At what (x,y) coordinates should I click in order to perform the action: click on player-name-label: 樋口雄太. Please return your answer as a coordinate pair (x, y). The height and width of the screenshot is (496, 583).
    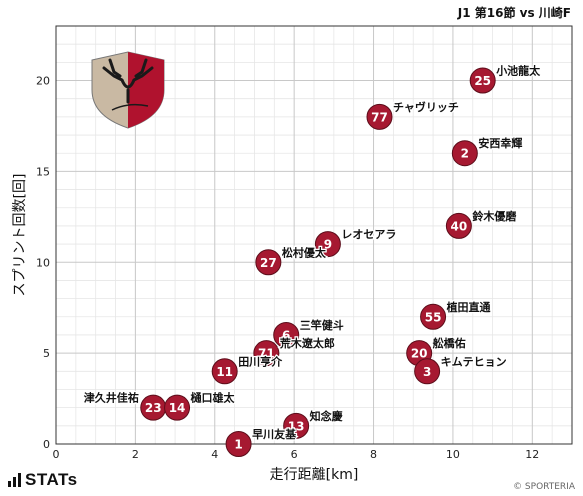
    Looking at the image, I should click on (213, 398).